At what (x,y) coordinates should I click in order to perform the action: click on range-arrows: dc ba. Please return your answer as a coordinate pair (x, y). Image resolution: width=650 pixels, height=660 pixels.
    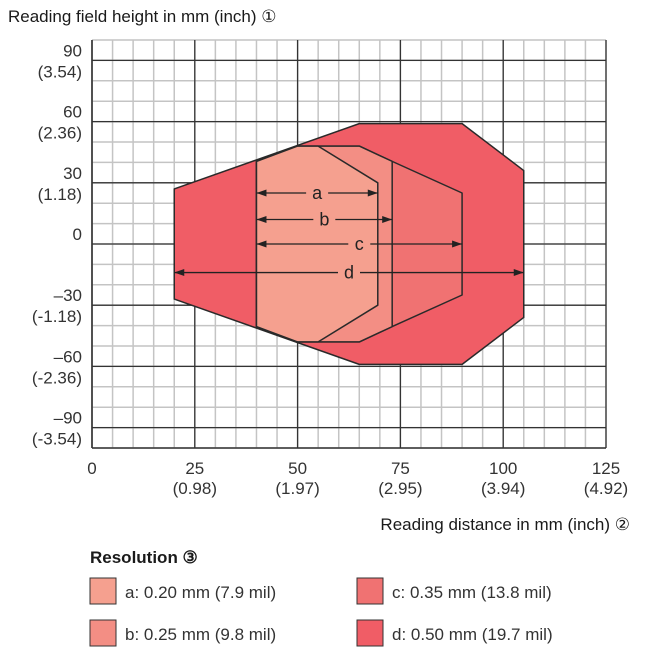
    Looking at the image, I should click on (349, 233).